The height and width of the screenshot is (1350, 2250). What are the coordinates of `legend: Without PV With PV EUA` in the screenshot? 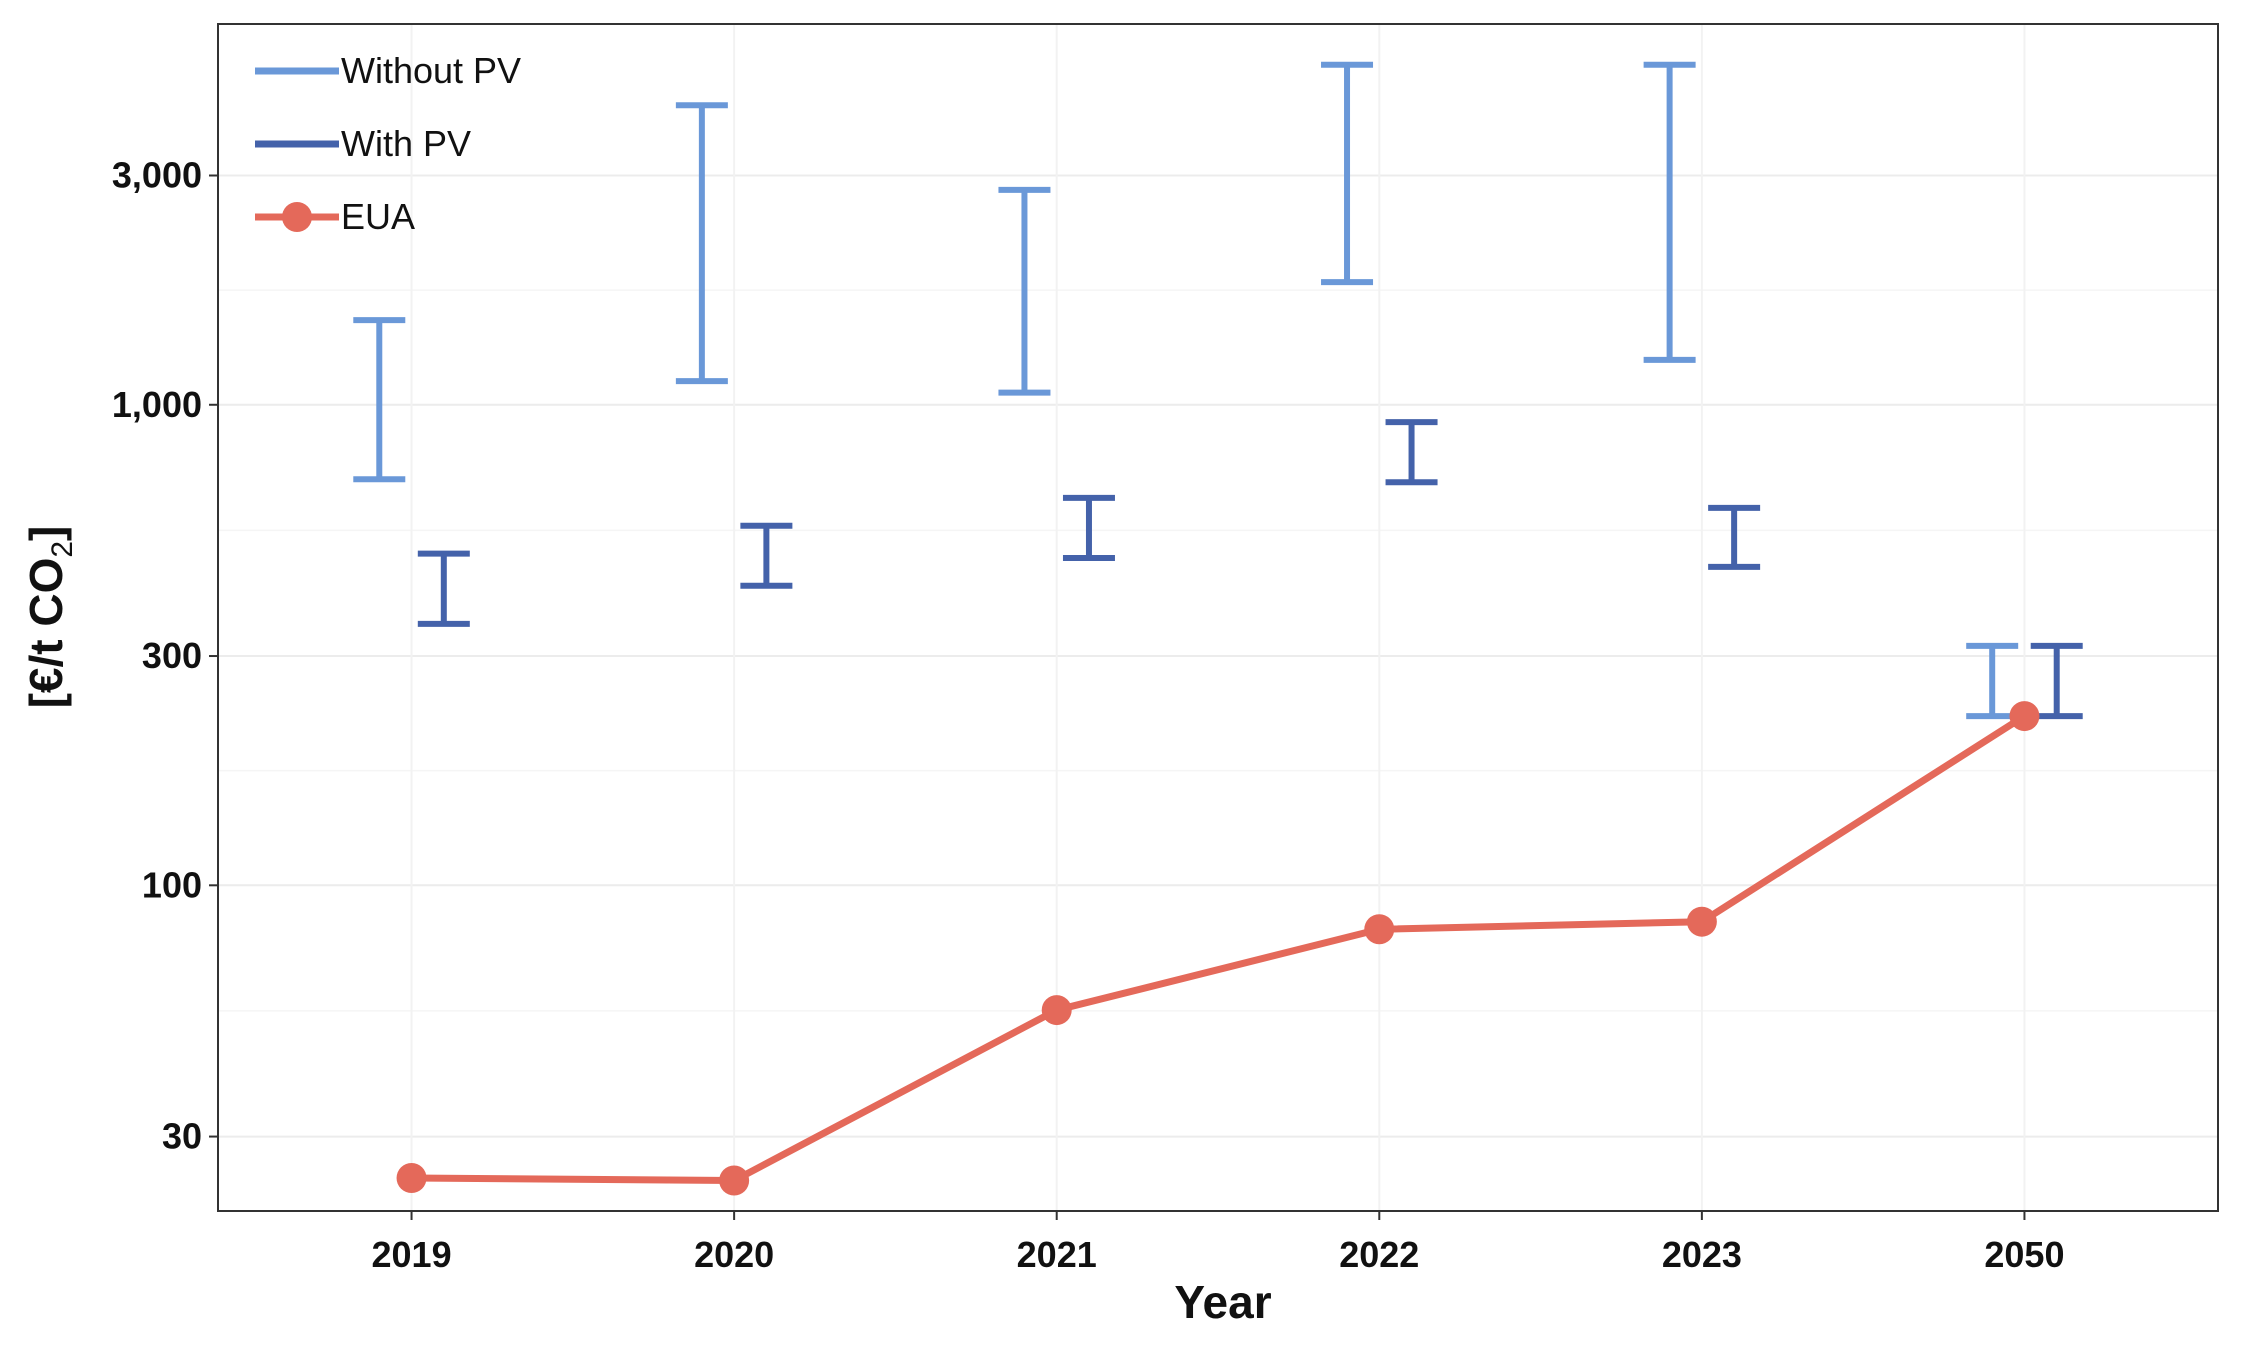 It's located at (388, 143).